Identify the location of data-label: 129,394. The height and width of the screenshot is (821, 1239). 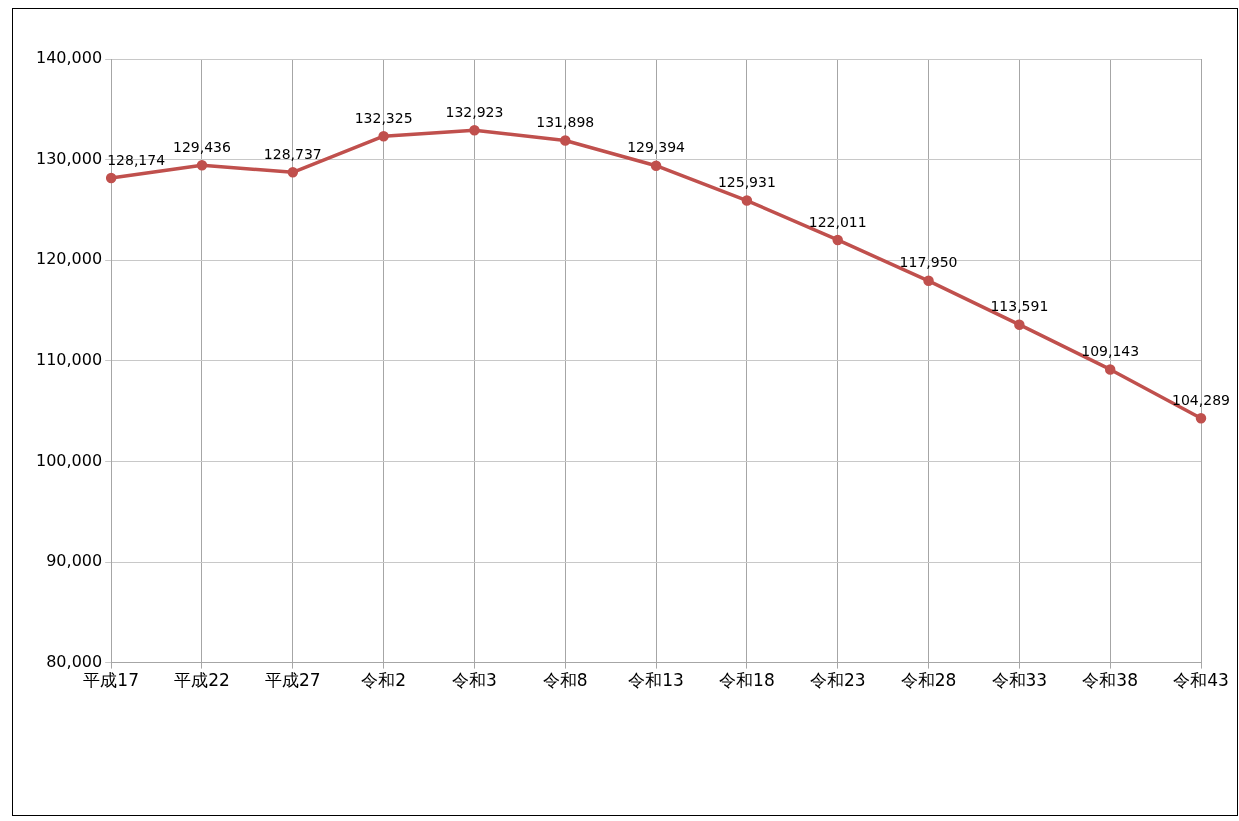
(656, 147).